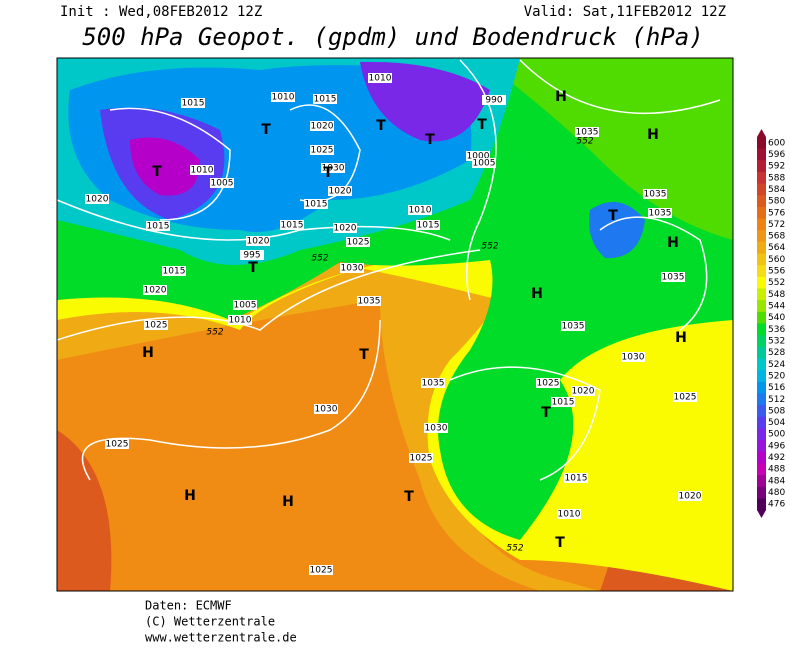 This screenshot has width=790, height=648. I want to click on colorbar-label: 564, so click(776, 248).